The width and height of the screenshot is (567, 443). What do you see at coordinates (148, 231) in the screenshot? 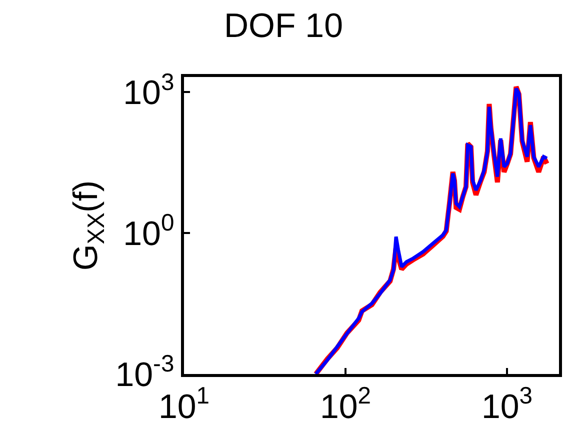
I see `y-tick-label: 10$^{0}$` at bounding box center [148, 231].